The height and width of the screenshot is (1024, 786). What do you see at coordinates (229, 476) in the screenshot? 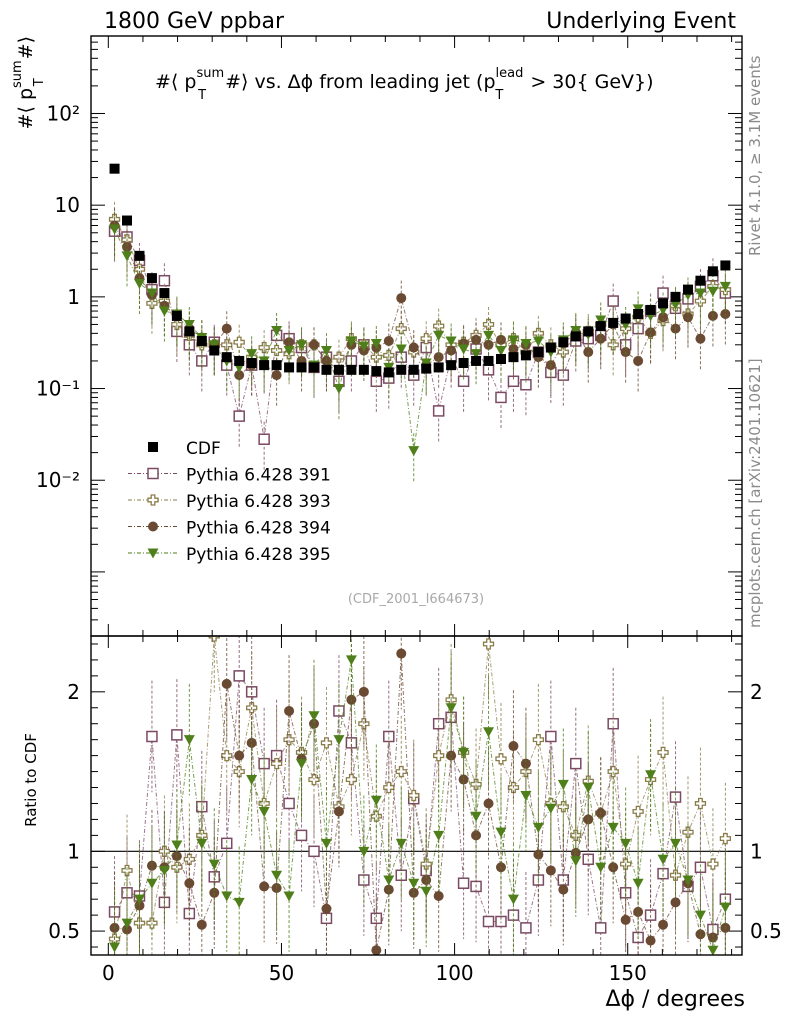
I see `legend-item: Pythia 6.428 391` at bounding box center [229, 476].